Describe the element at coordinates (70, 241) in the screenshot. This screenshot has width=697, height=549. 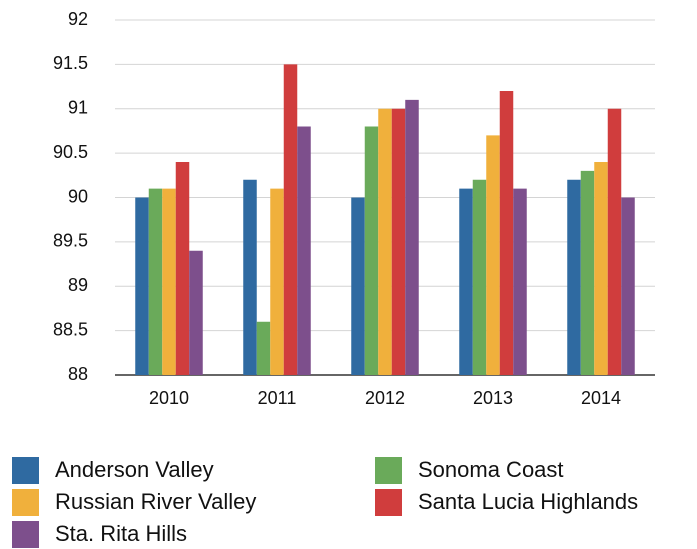
I see `y-tick-label: 89.5` at that location.